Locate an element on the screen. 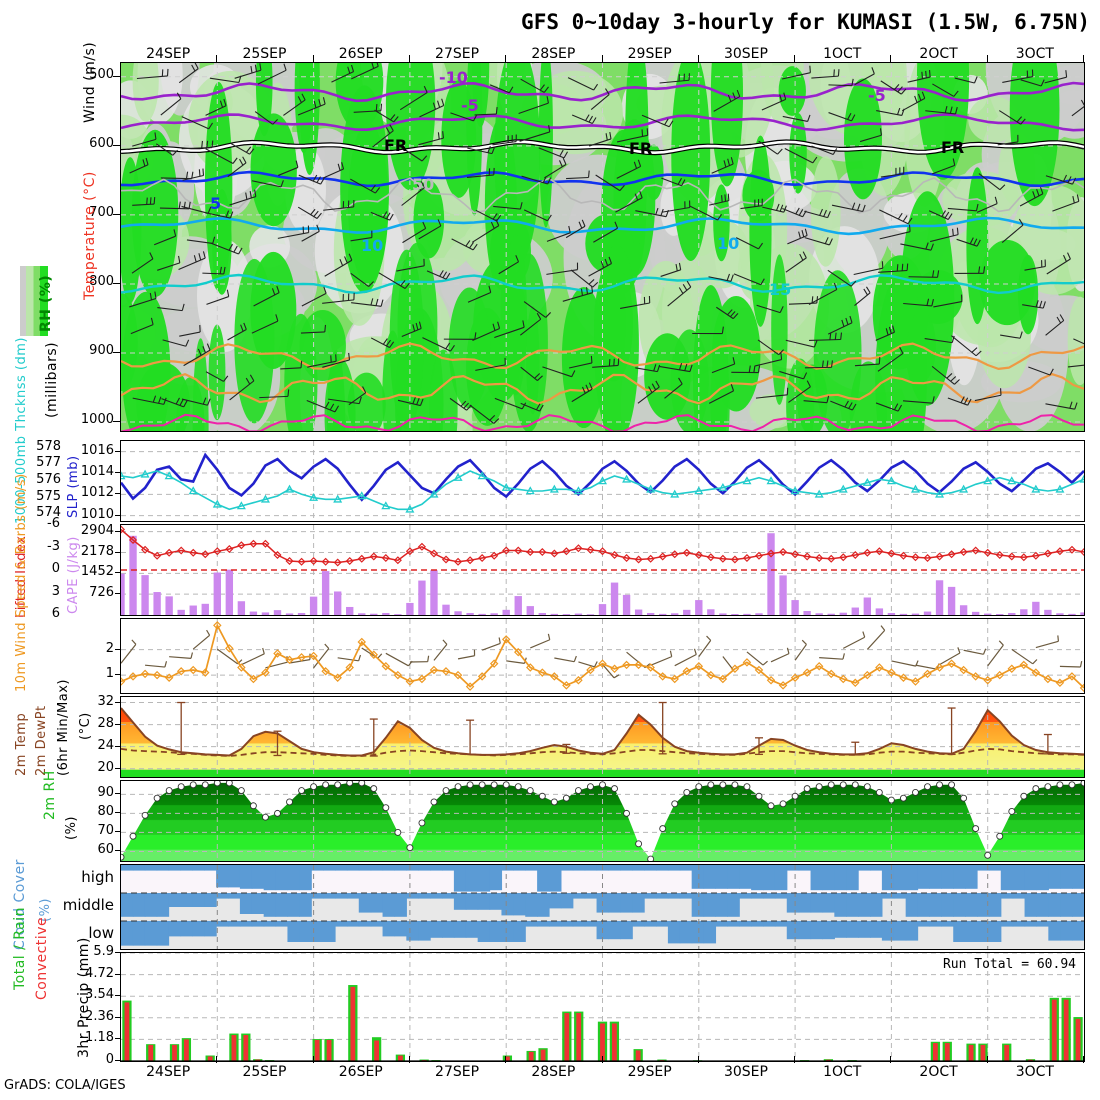  axis-label-rh-pct: (%) is located at coordinates (71, 828).